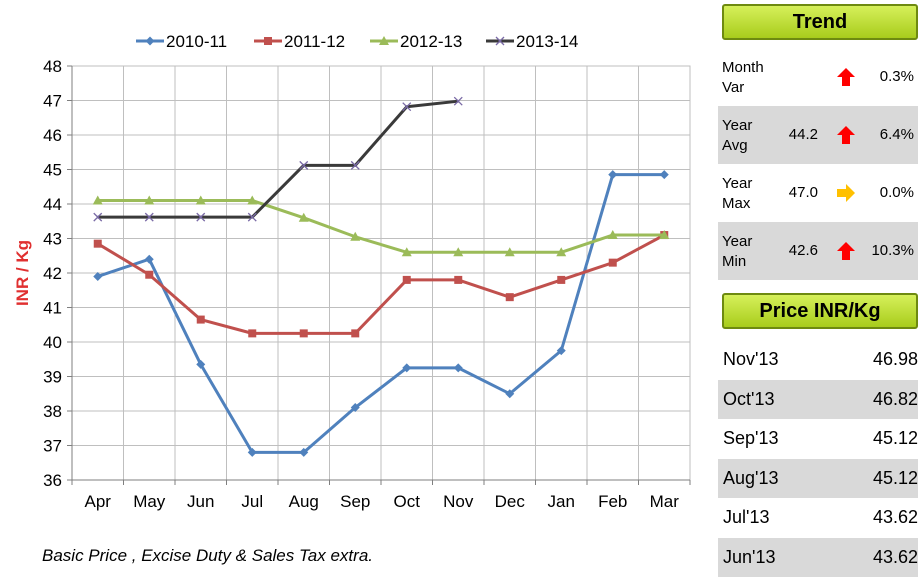 Image resolution: width=924 pixels, height=583 pixels. Describe the element at coordinates (612, 501) in the screenshot. I see `x-tick-label: Feb` at that location.